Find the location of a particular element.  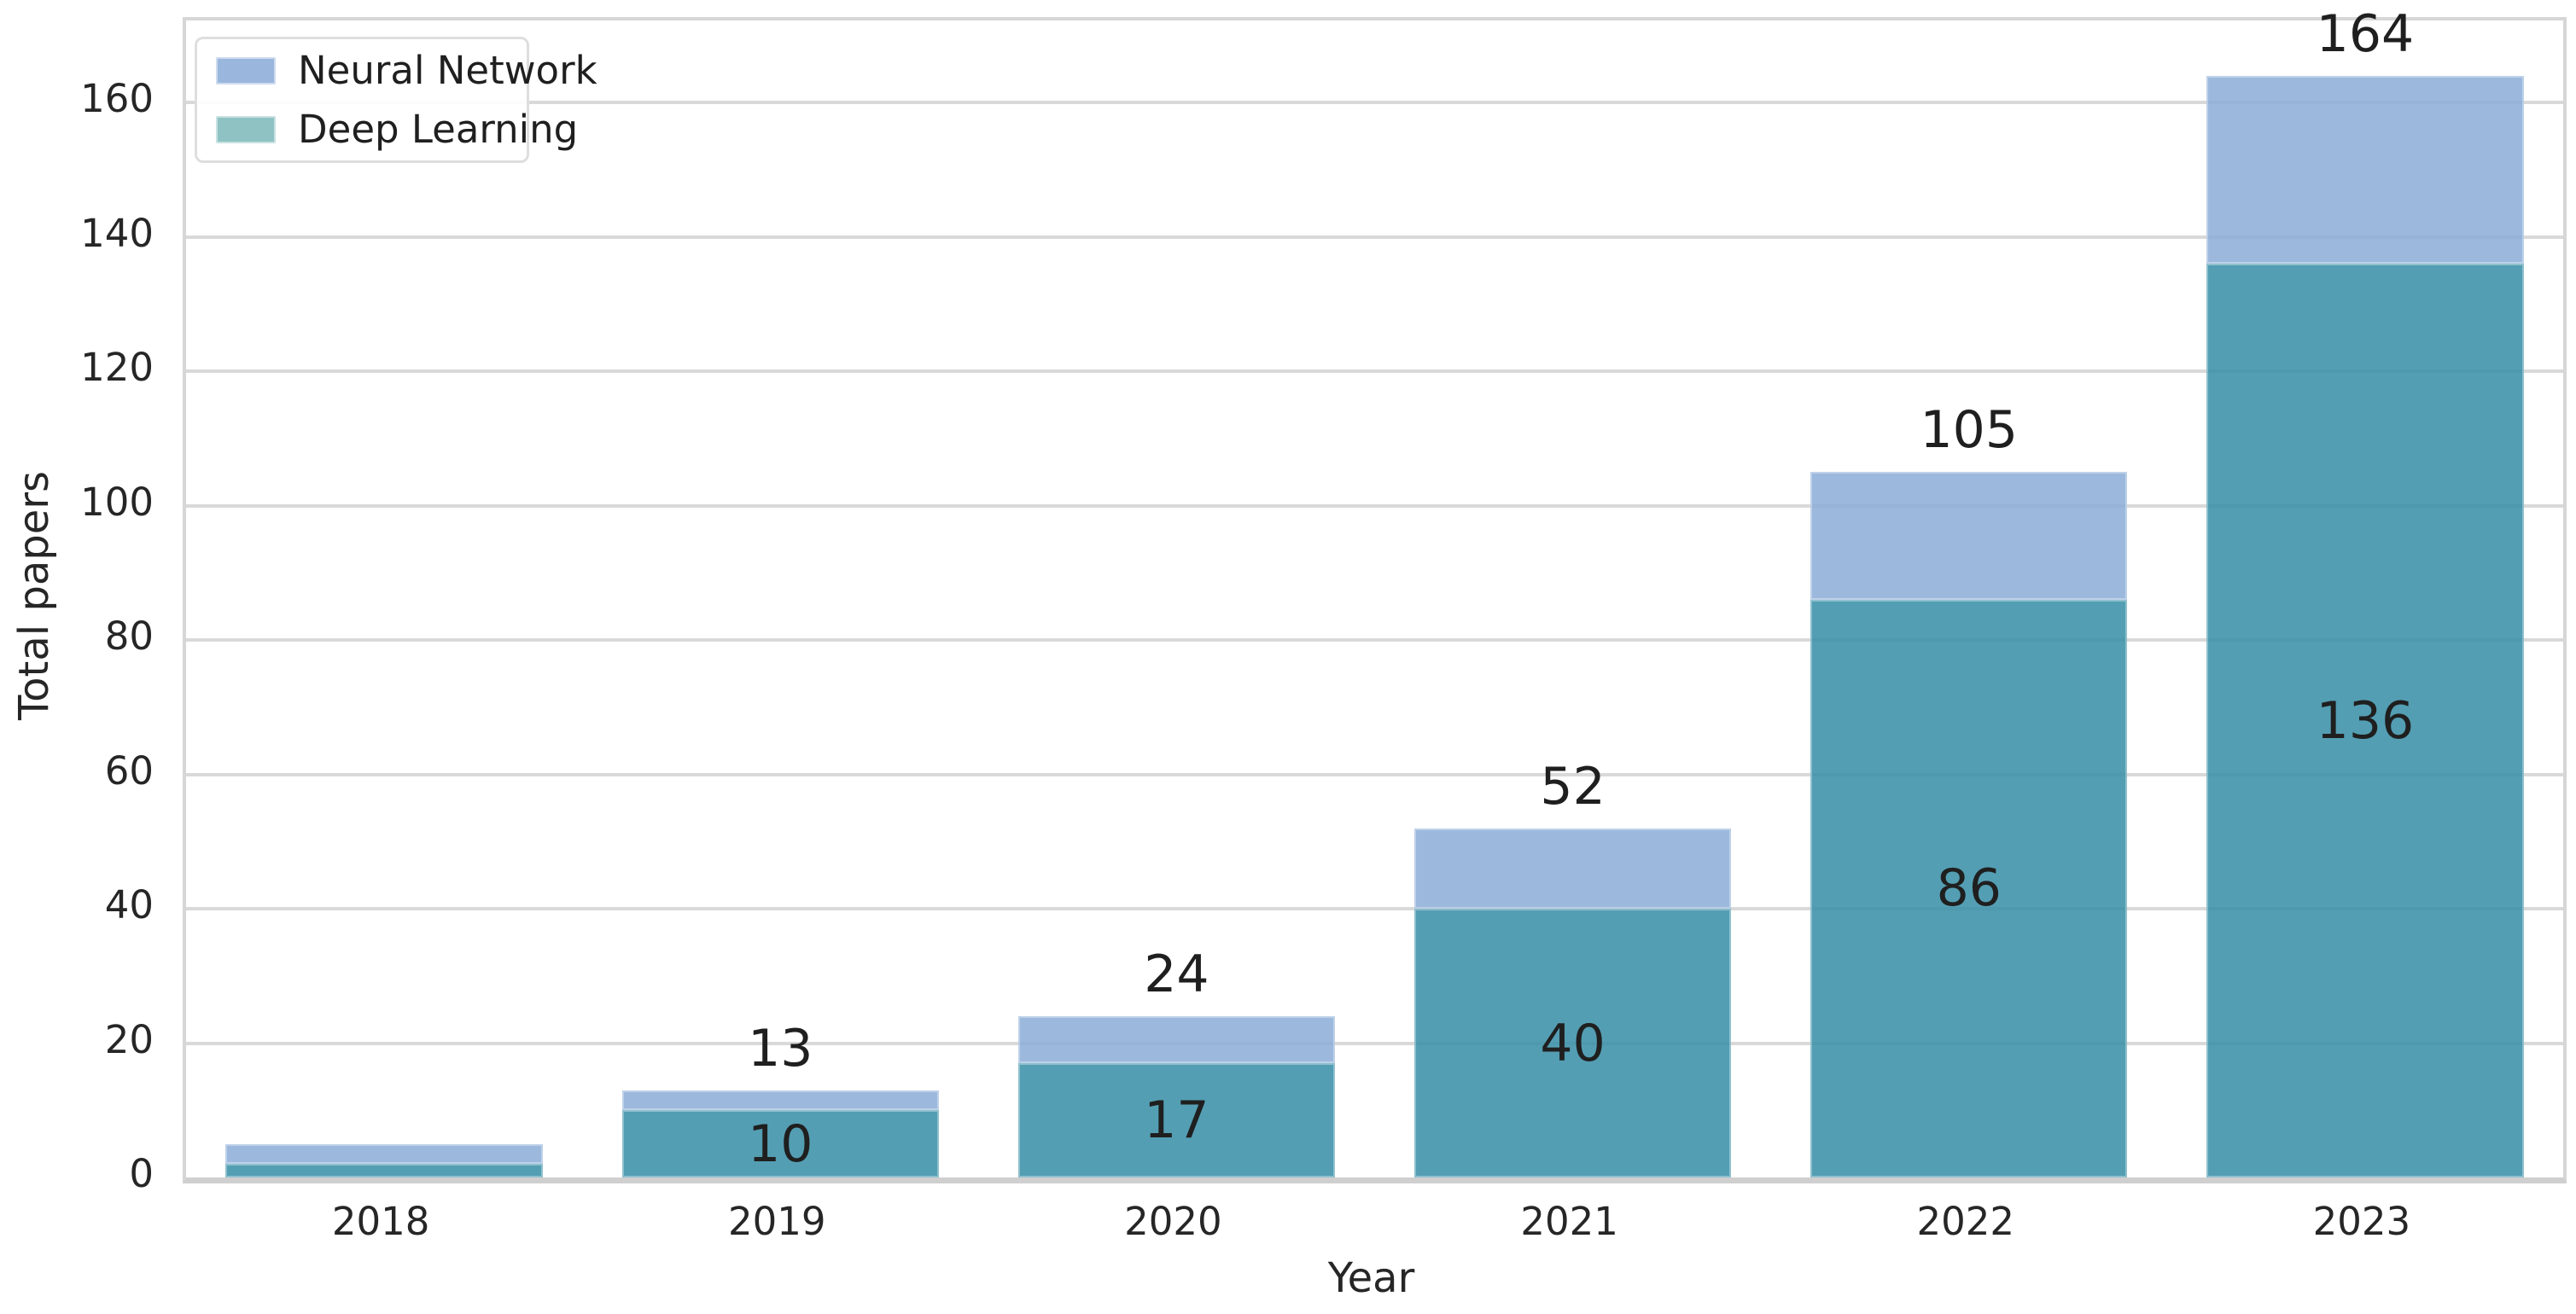

x-tick-label-2018: 2018 is located at coordinates (380, 1221).